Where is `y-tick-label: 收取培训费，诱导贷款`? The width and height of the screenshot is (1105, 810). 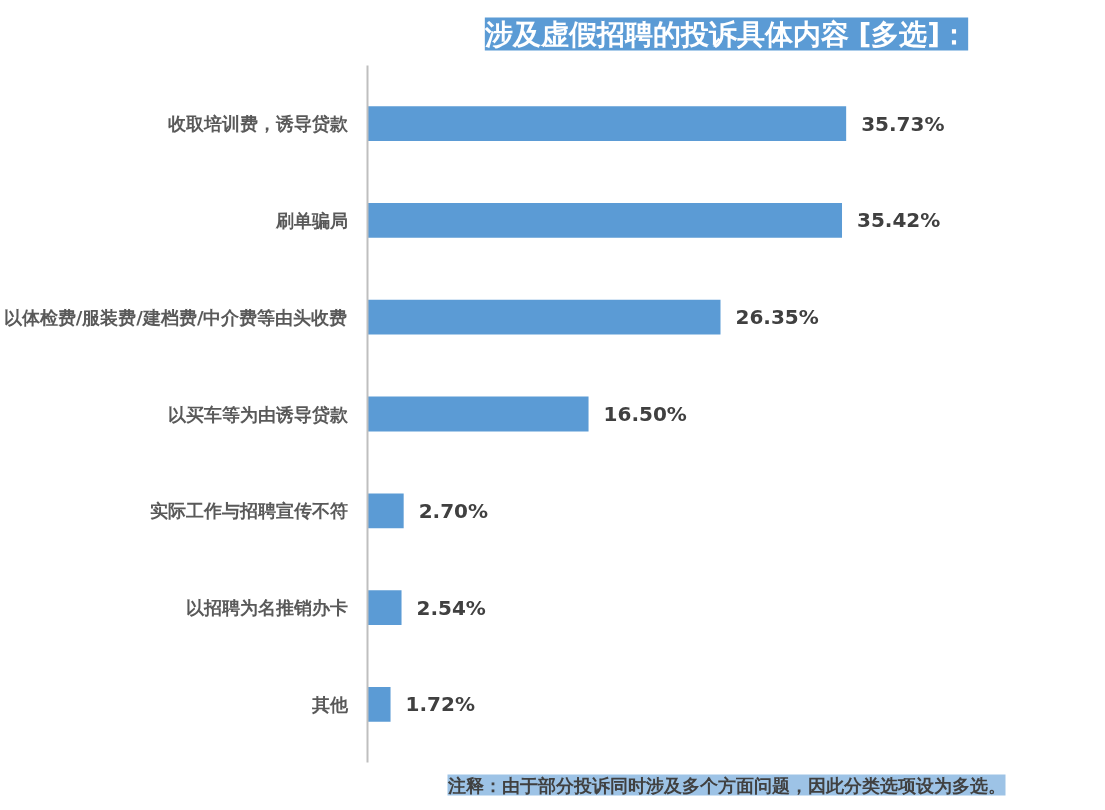
y-tick-label: 收取培训费，诱导贷款 is located at coordinates (258, 124).